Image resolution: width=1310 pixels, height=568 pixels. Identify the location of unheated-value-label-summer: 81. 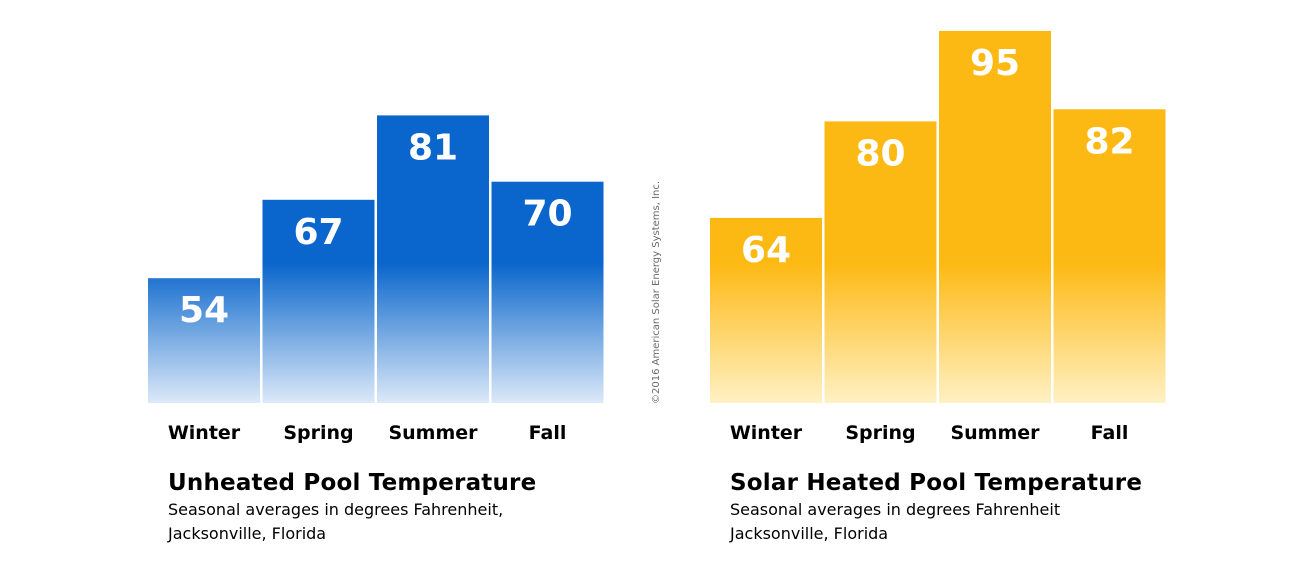
(433, 147).